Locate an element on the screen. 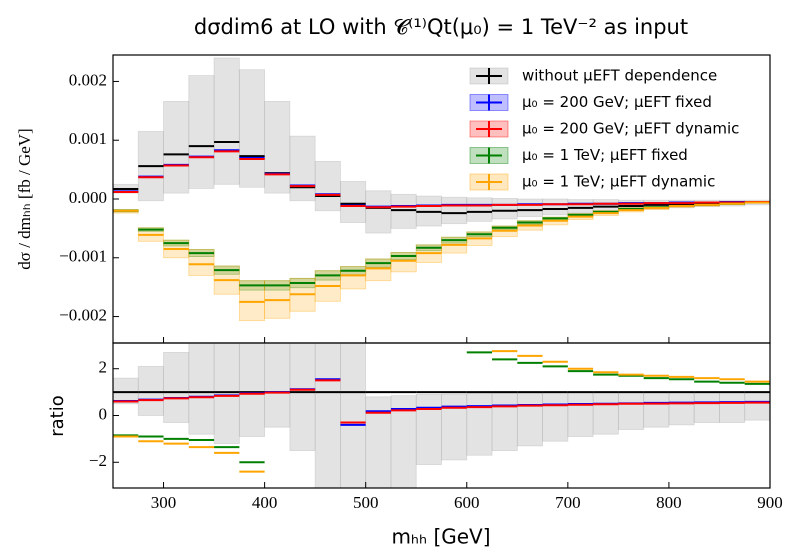 The image size is (798, 559). x-axis-label: mₕₕ [GeV] is located at coordinates (440, 537).